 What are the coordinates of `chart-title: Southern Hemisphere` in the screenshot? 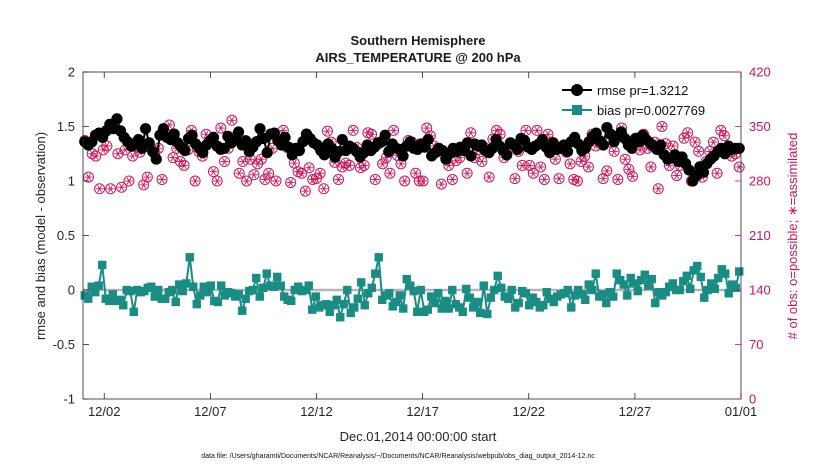 It's located at (417, 40).